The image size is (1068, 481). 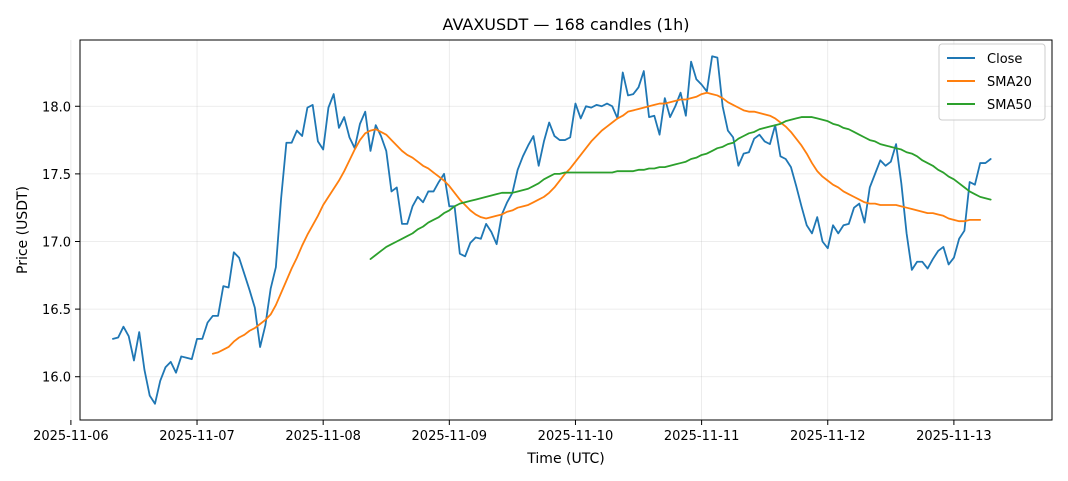 I want to click on y-axis-label: Price (USDT), so click(x=23, y=230).